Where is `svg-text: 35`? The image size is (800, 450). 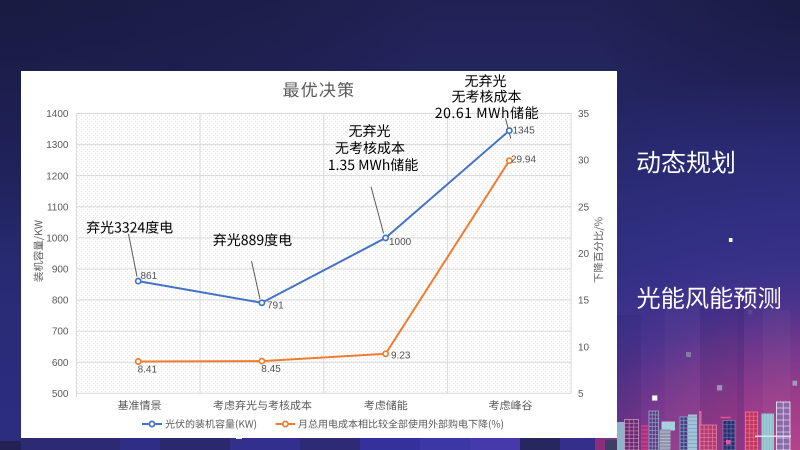 svg-text: 35 is located at coordinates (584, 114).